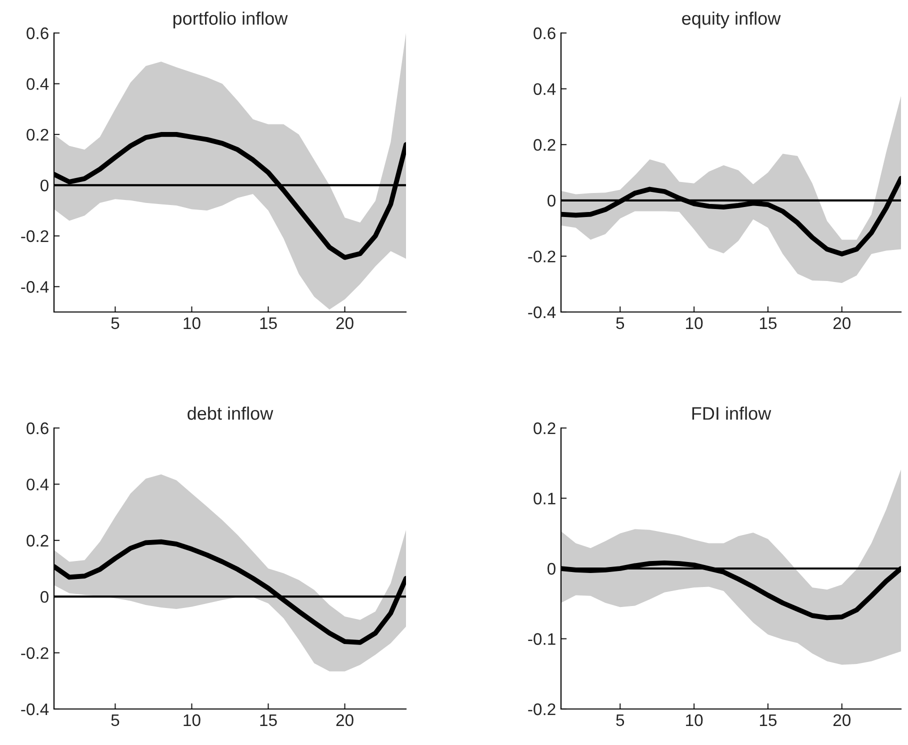 This screenshot has width=908, height=745. I want to click on y-tick-label: 0.1, so click(545, 498).